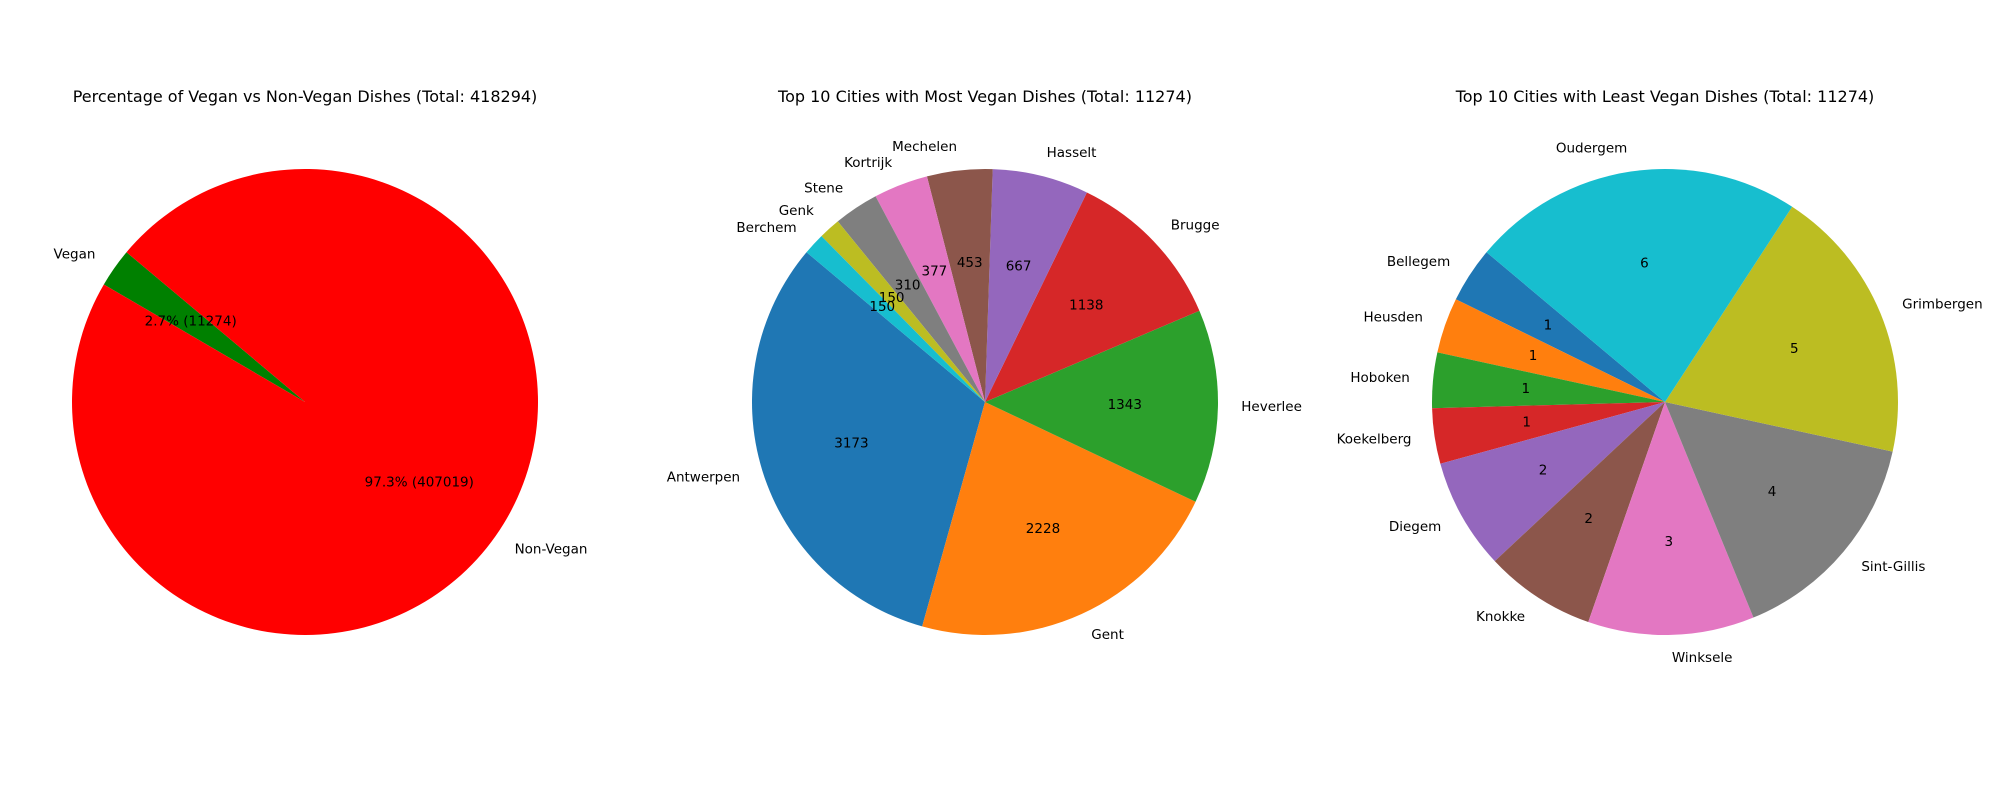  Describe the element at coordinates (868, 163) in the screenshot. I see `slice-label-kortrijk: Kortrijk` at that location.